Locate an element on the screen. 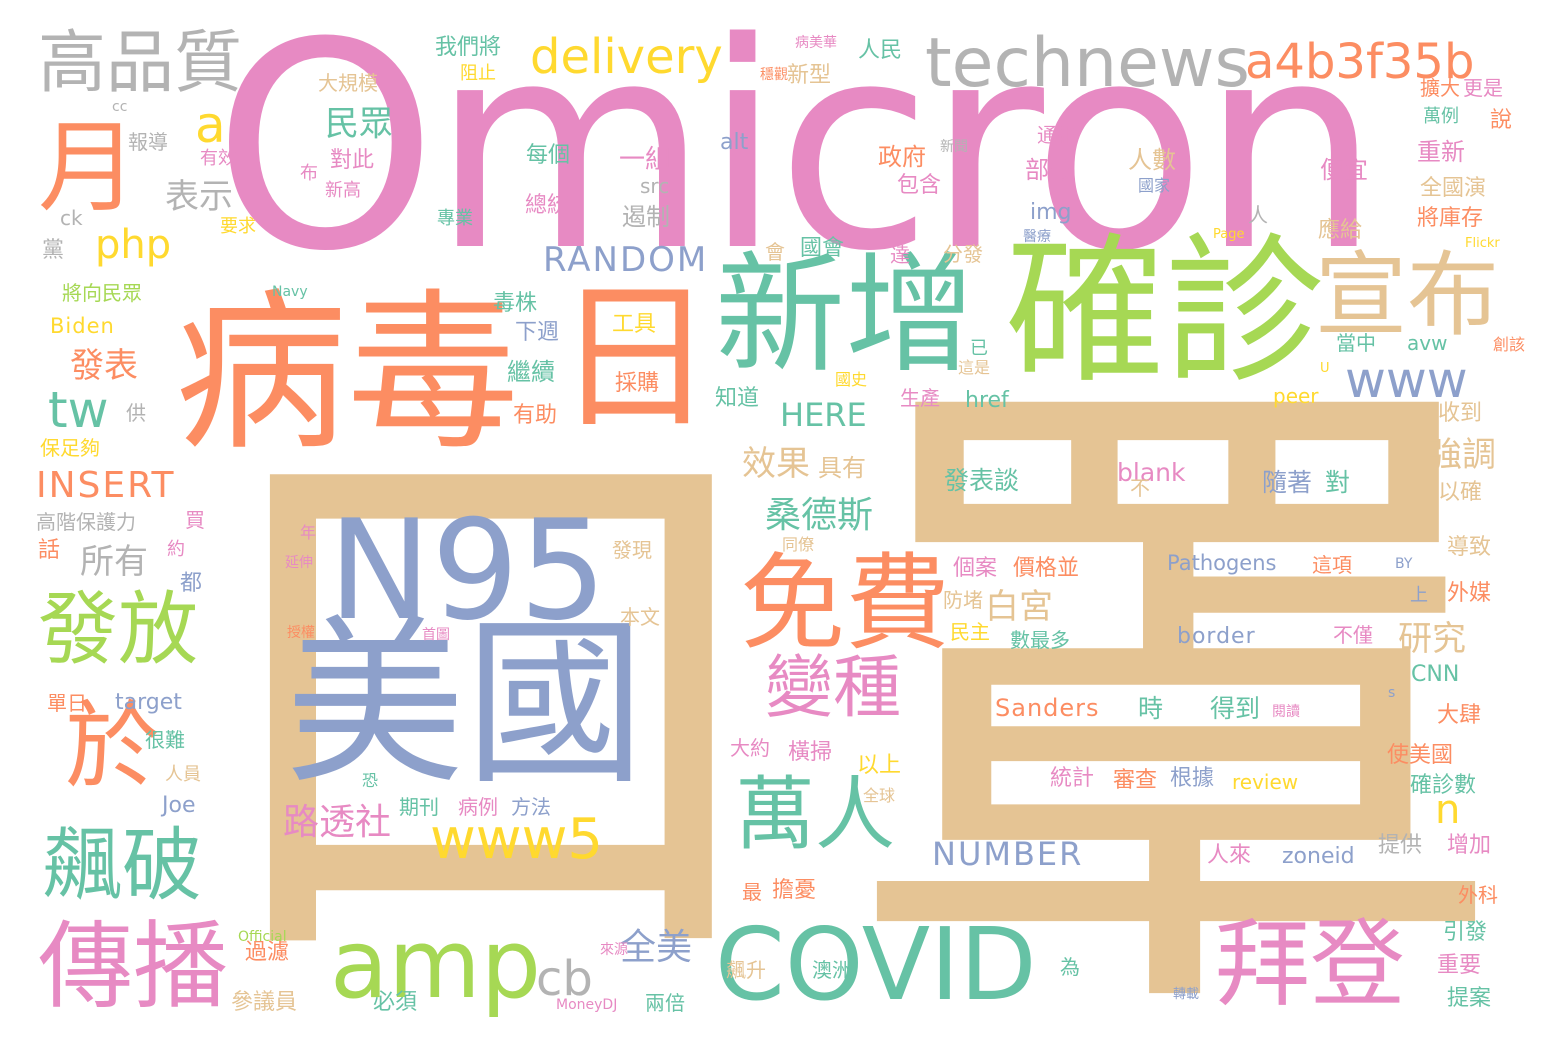 The width and height of the screenshot is (1548, 1052). cloud-word: 方法 is located at coordinates (531, 807).